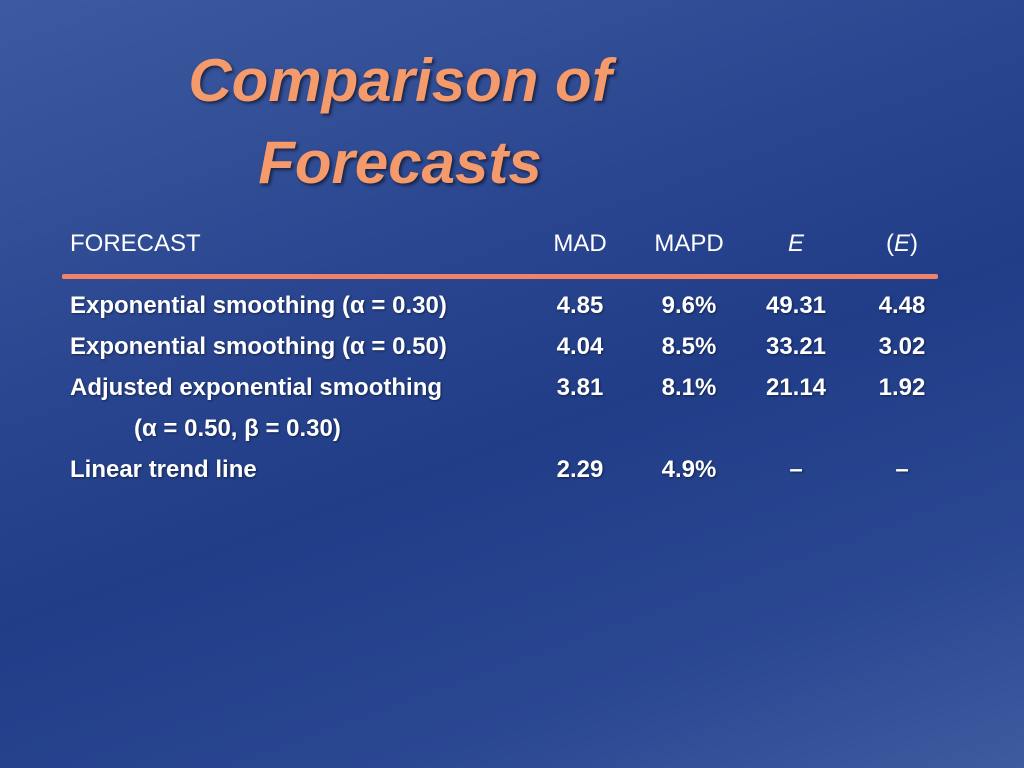 Image resolution: width=1024 pixels, height=768 pixels. What do you see at coordinates (580, 305) in the screenshot?
I see `row-mad: 4.85` at bounding box center [580, 305].